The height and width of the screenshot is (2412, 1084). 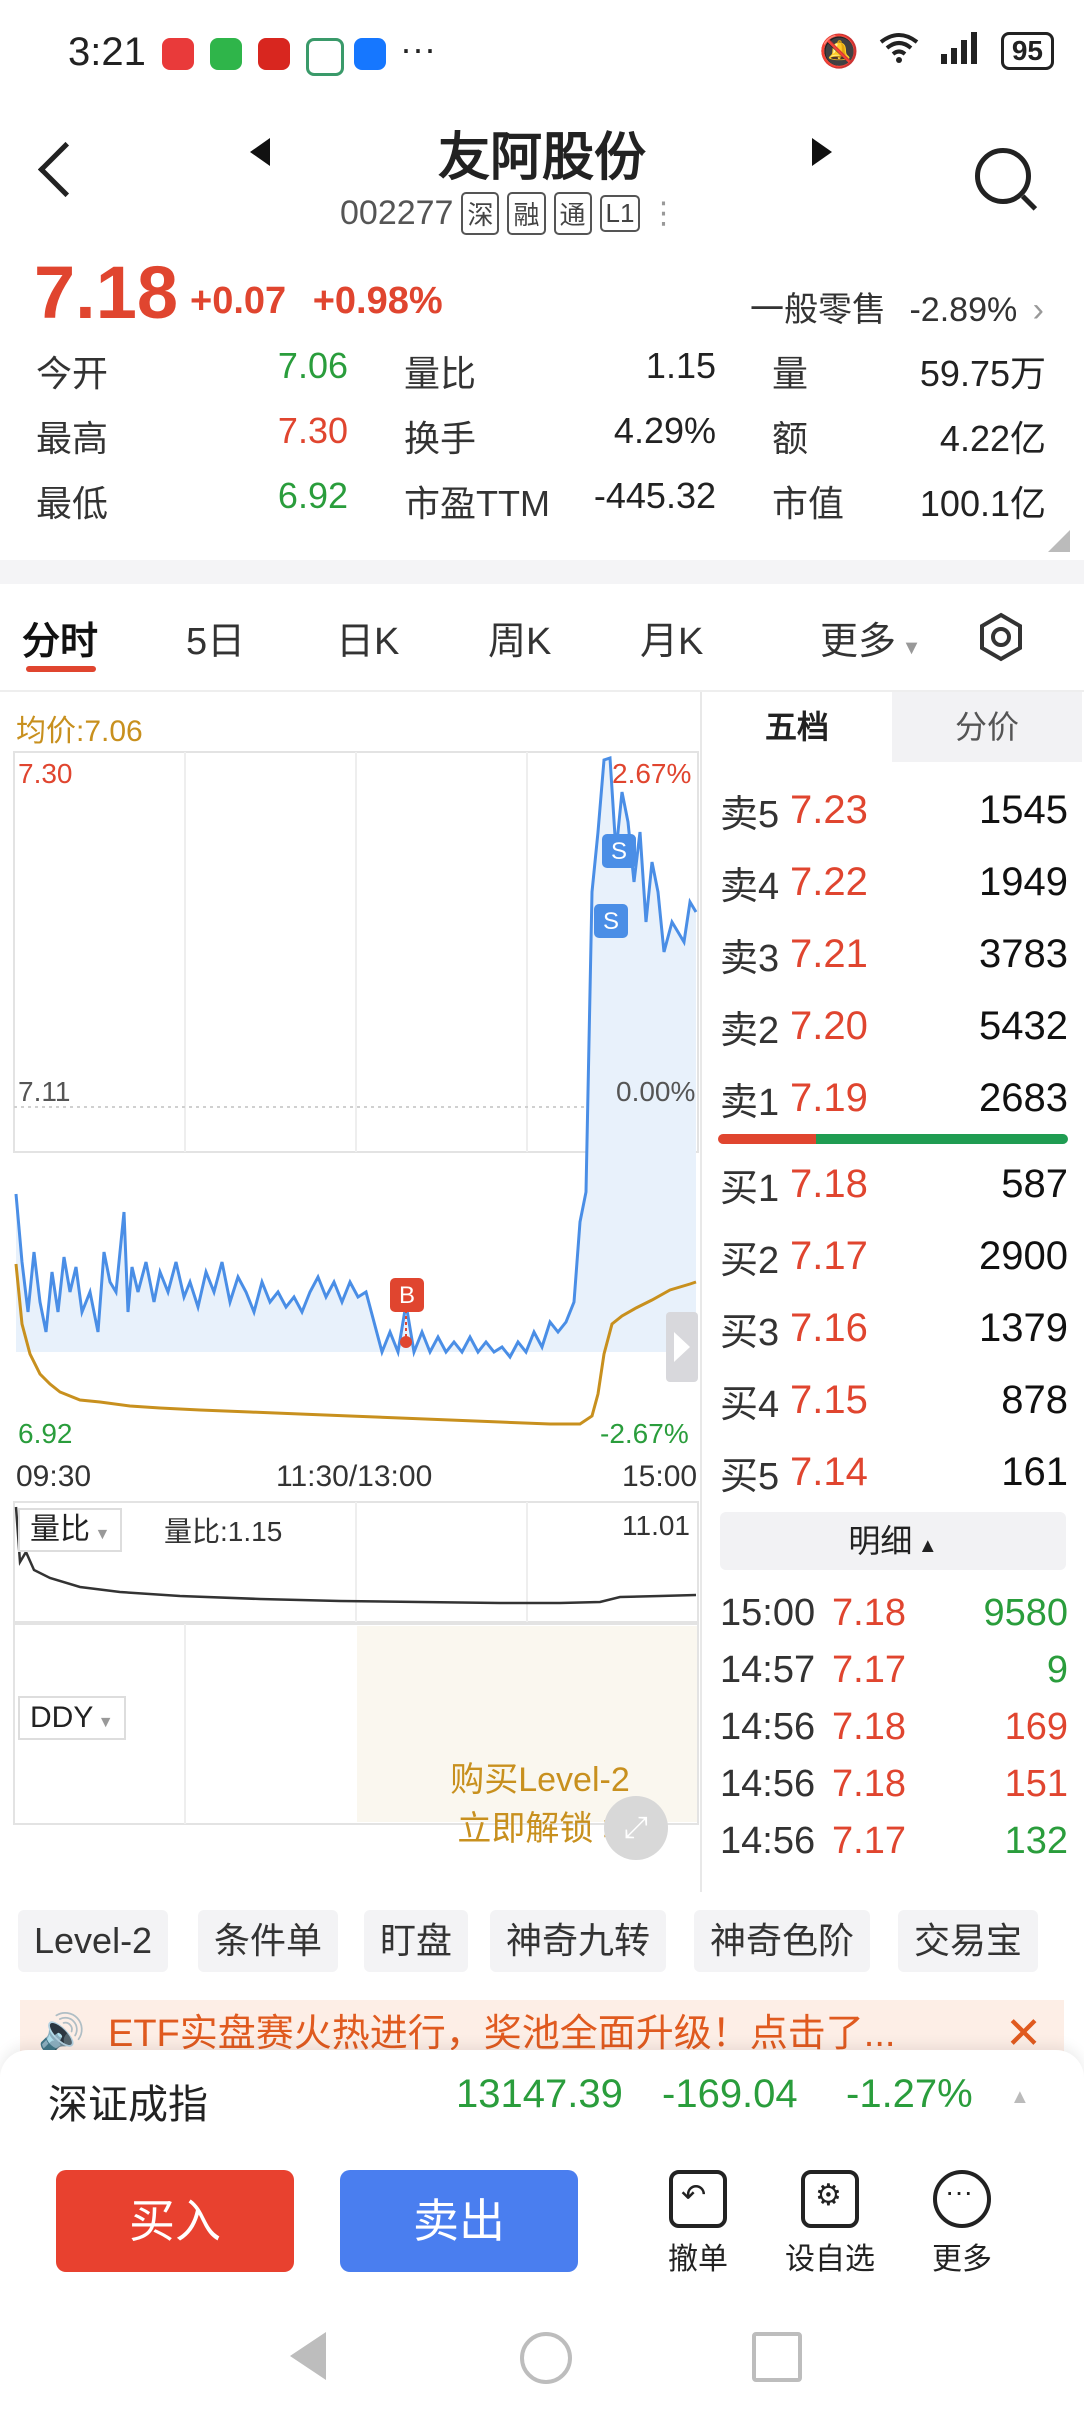 What do you see at coordinates (663, 213) in the screenshot?
I see `more-dots-icon: ⋮` at bounding box center [663, 213].